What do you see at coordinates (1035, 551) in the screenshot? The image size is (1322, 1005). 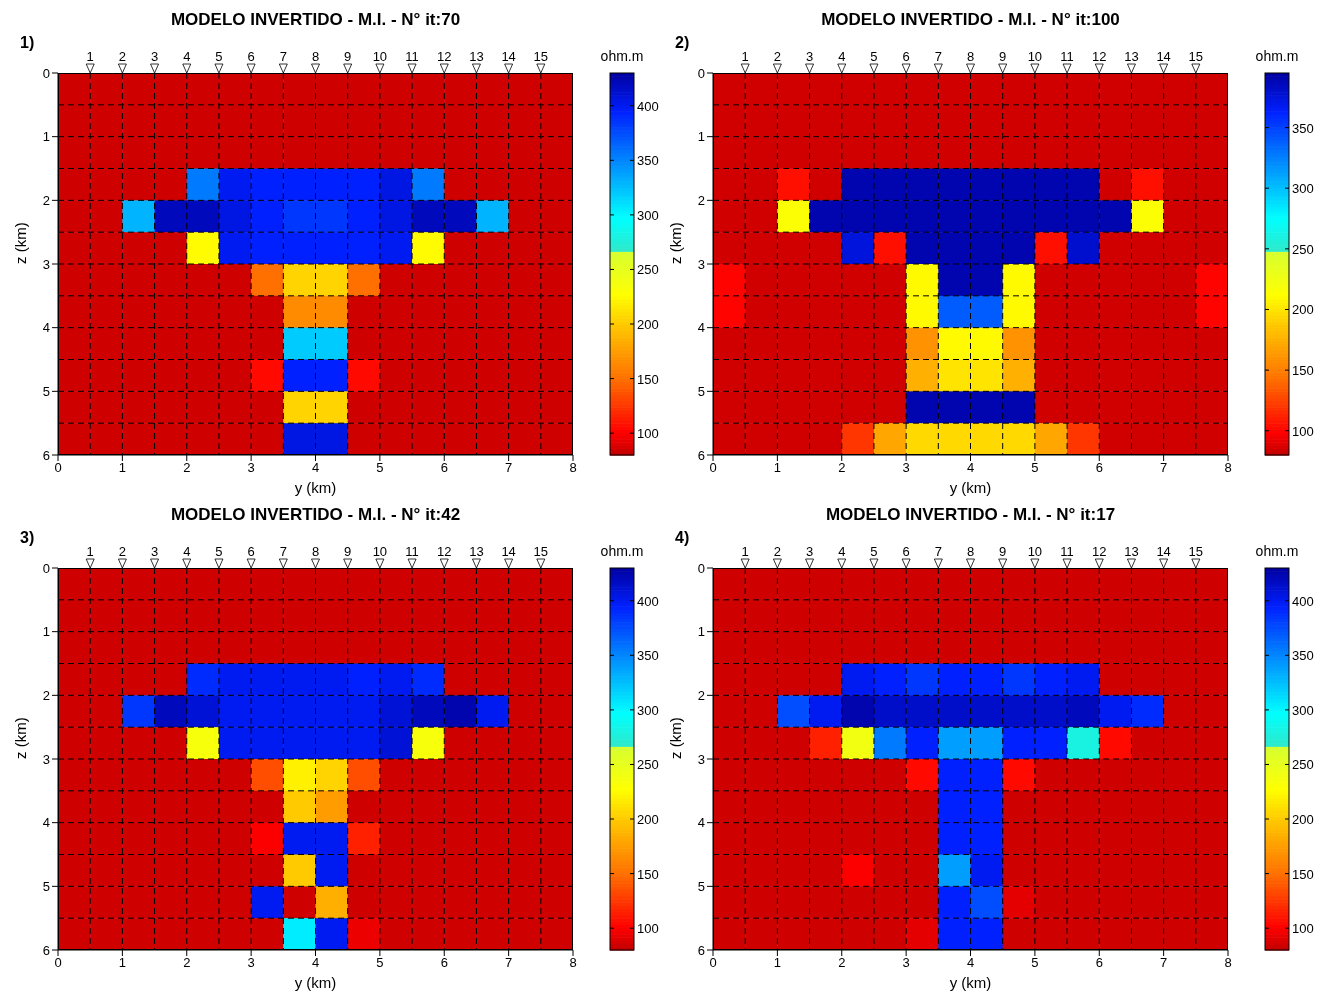 I see `x2-tick-label: 10` at bounding box center [1035, 551].